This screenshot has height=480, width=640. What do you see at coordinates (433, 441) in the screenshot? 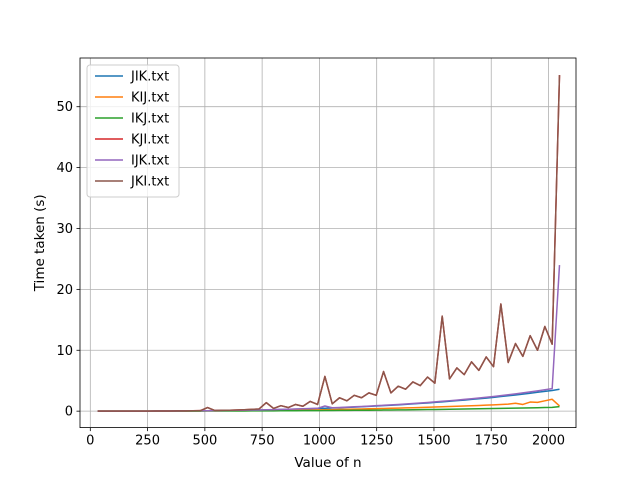
I see `x-tick-label: 1500` at bounding box center [433, 441].